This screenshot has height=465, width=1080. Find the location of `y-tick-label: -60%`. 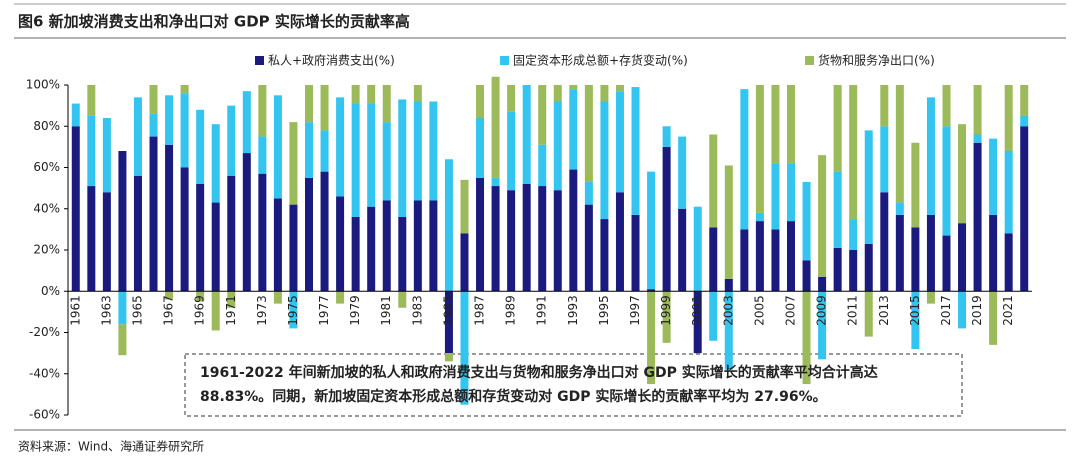

y-tick-label: -60% is located at coordinates (44, 415).